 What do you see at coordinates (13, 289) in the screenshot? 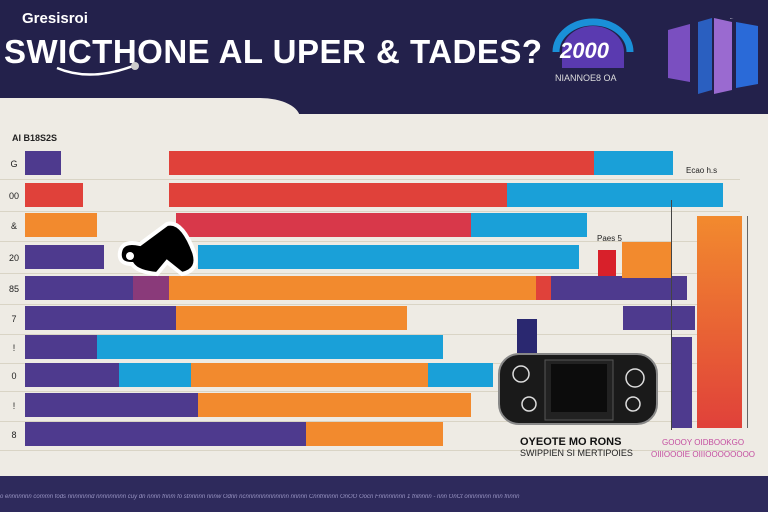
I see `row-label: 85` at bounding box center [13, 289].